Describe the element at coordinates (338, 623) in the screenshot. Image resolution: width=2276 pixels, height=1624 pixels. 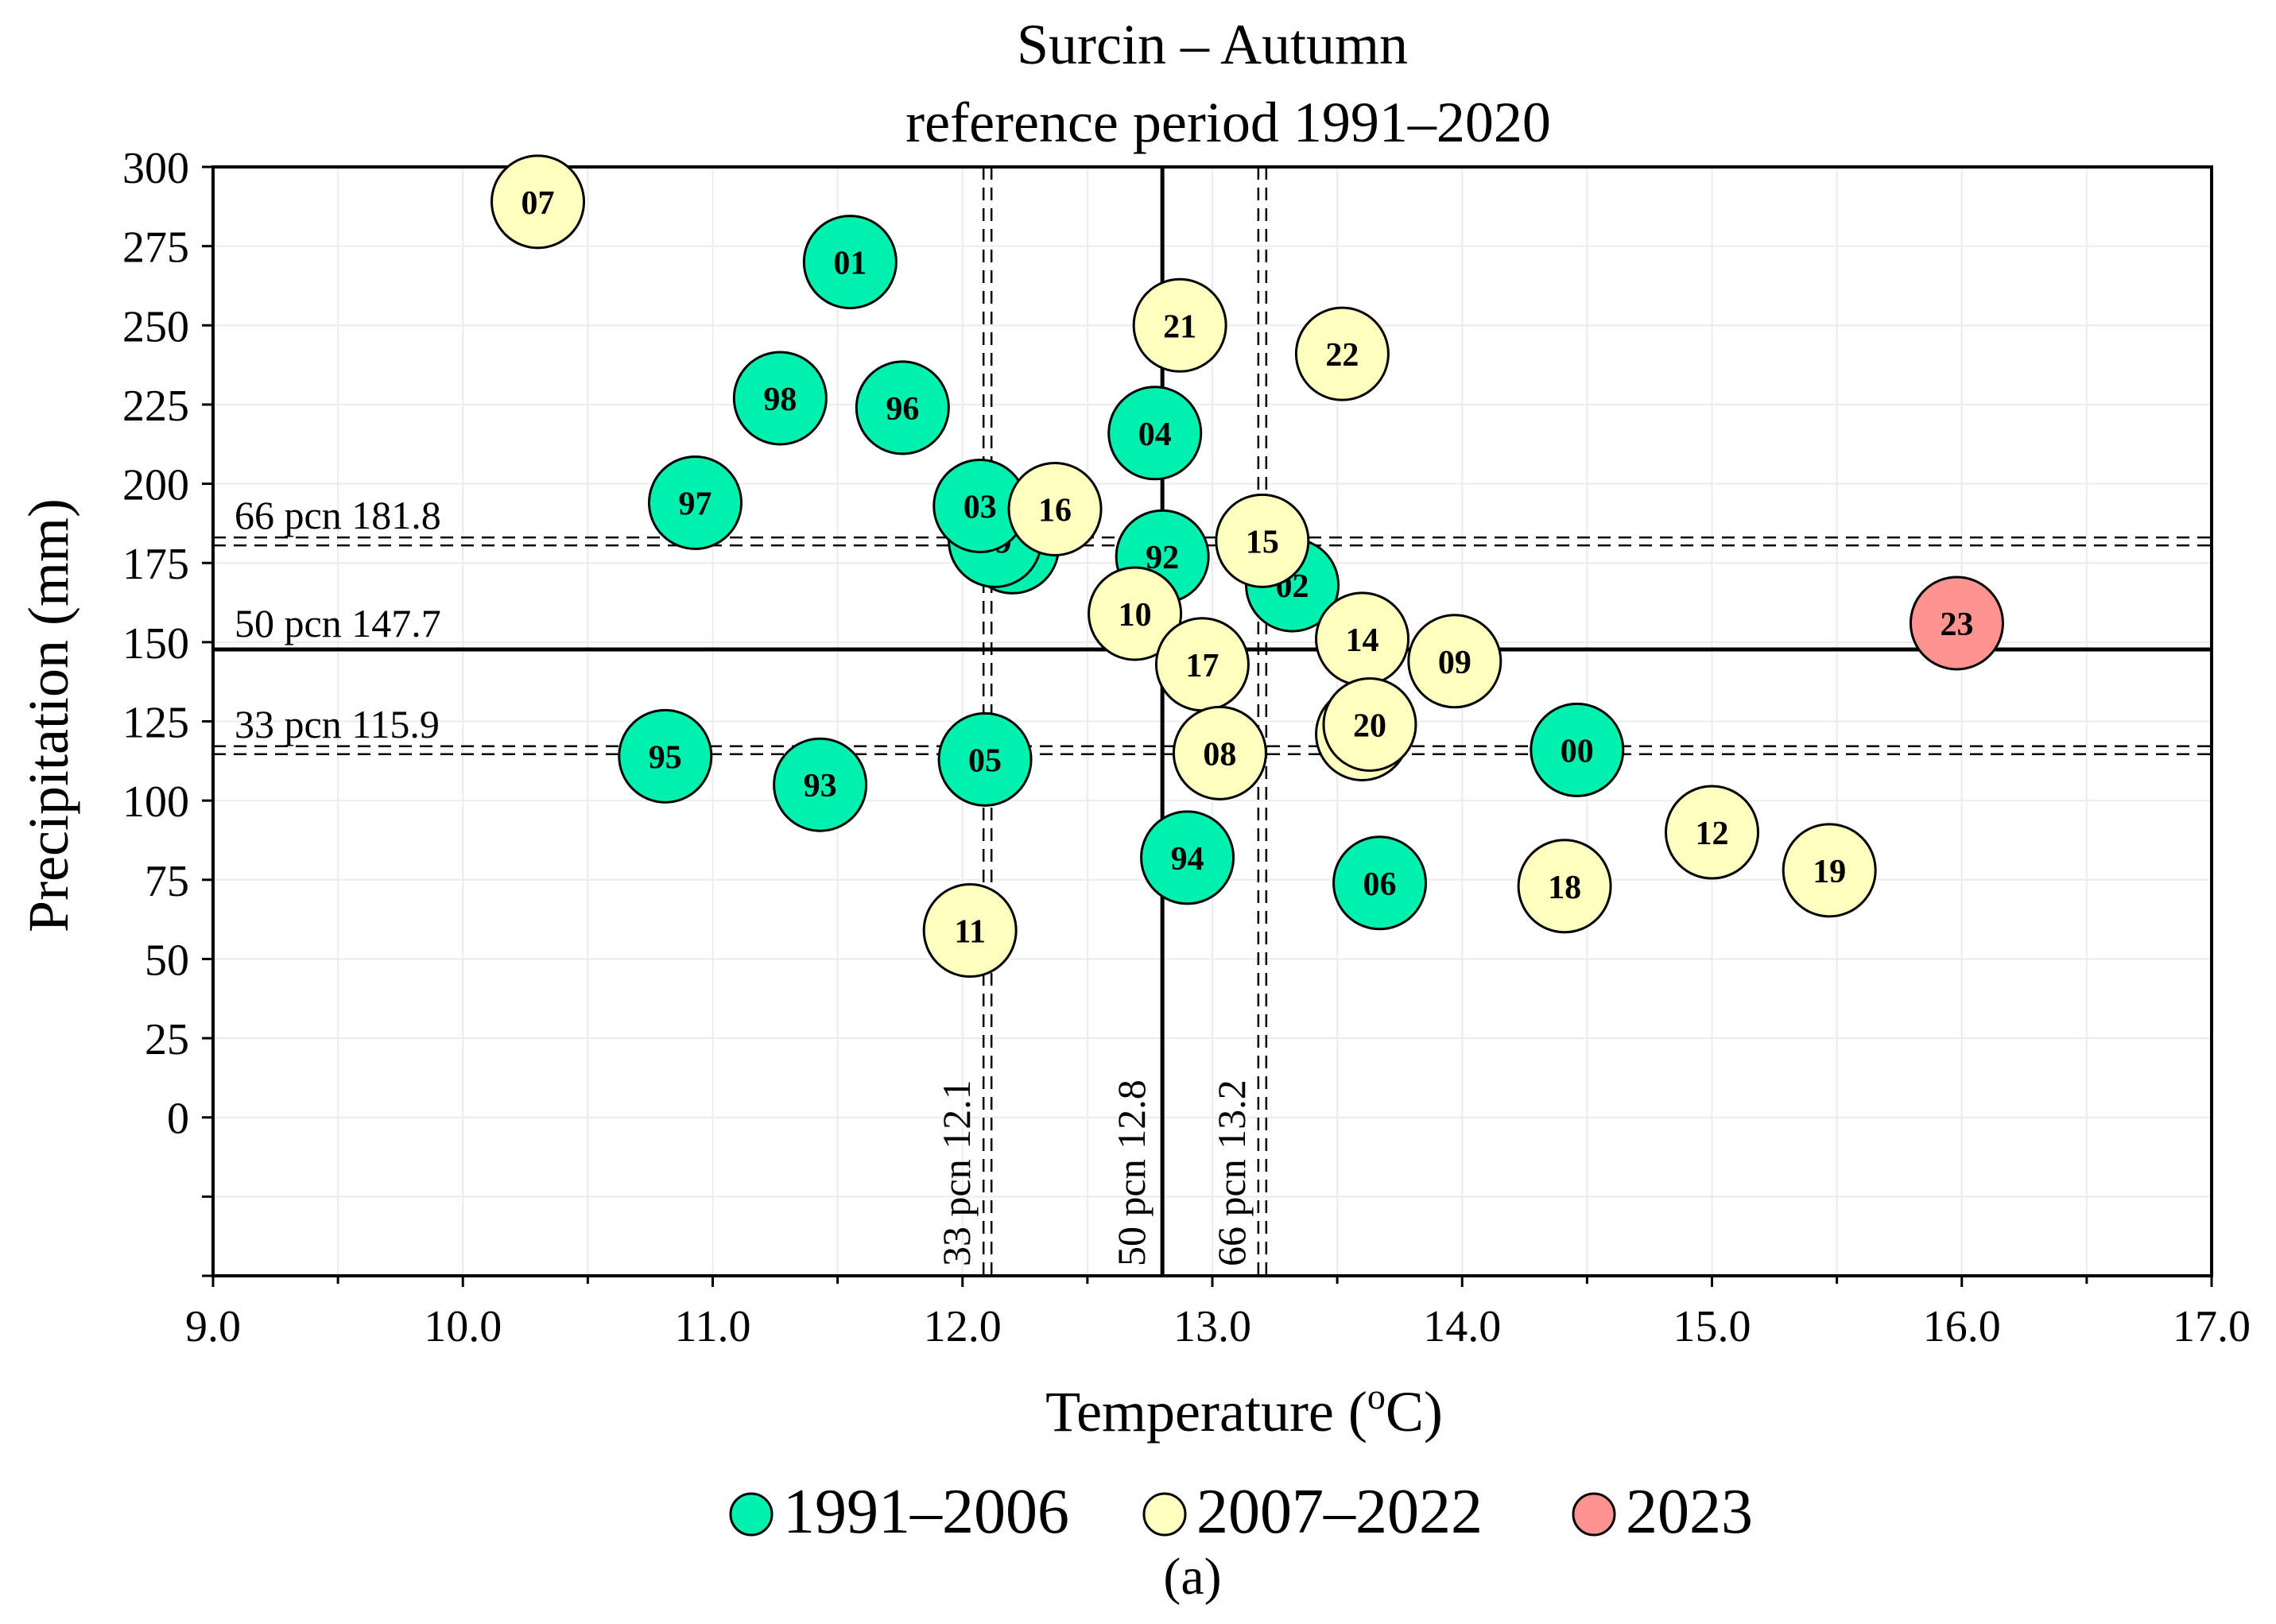
I see `percentile-label-horizontal: 50 pcn 147.7` at that location.